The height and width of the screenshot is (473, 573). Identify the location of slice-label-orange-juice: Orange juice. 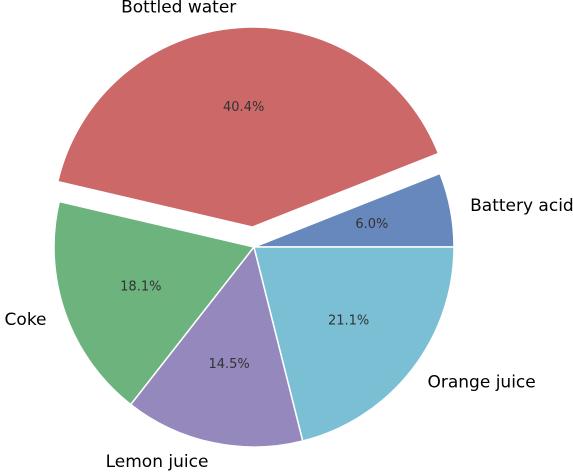
(481, 382).